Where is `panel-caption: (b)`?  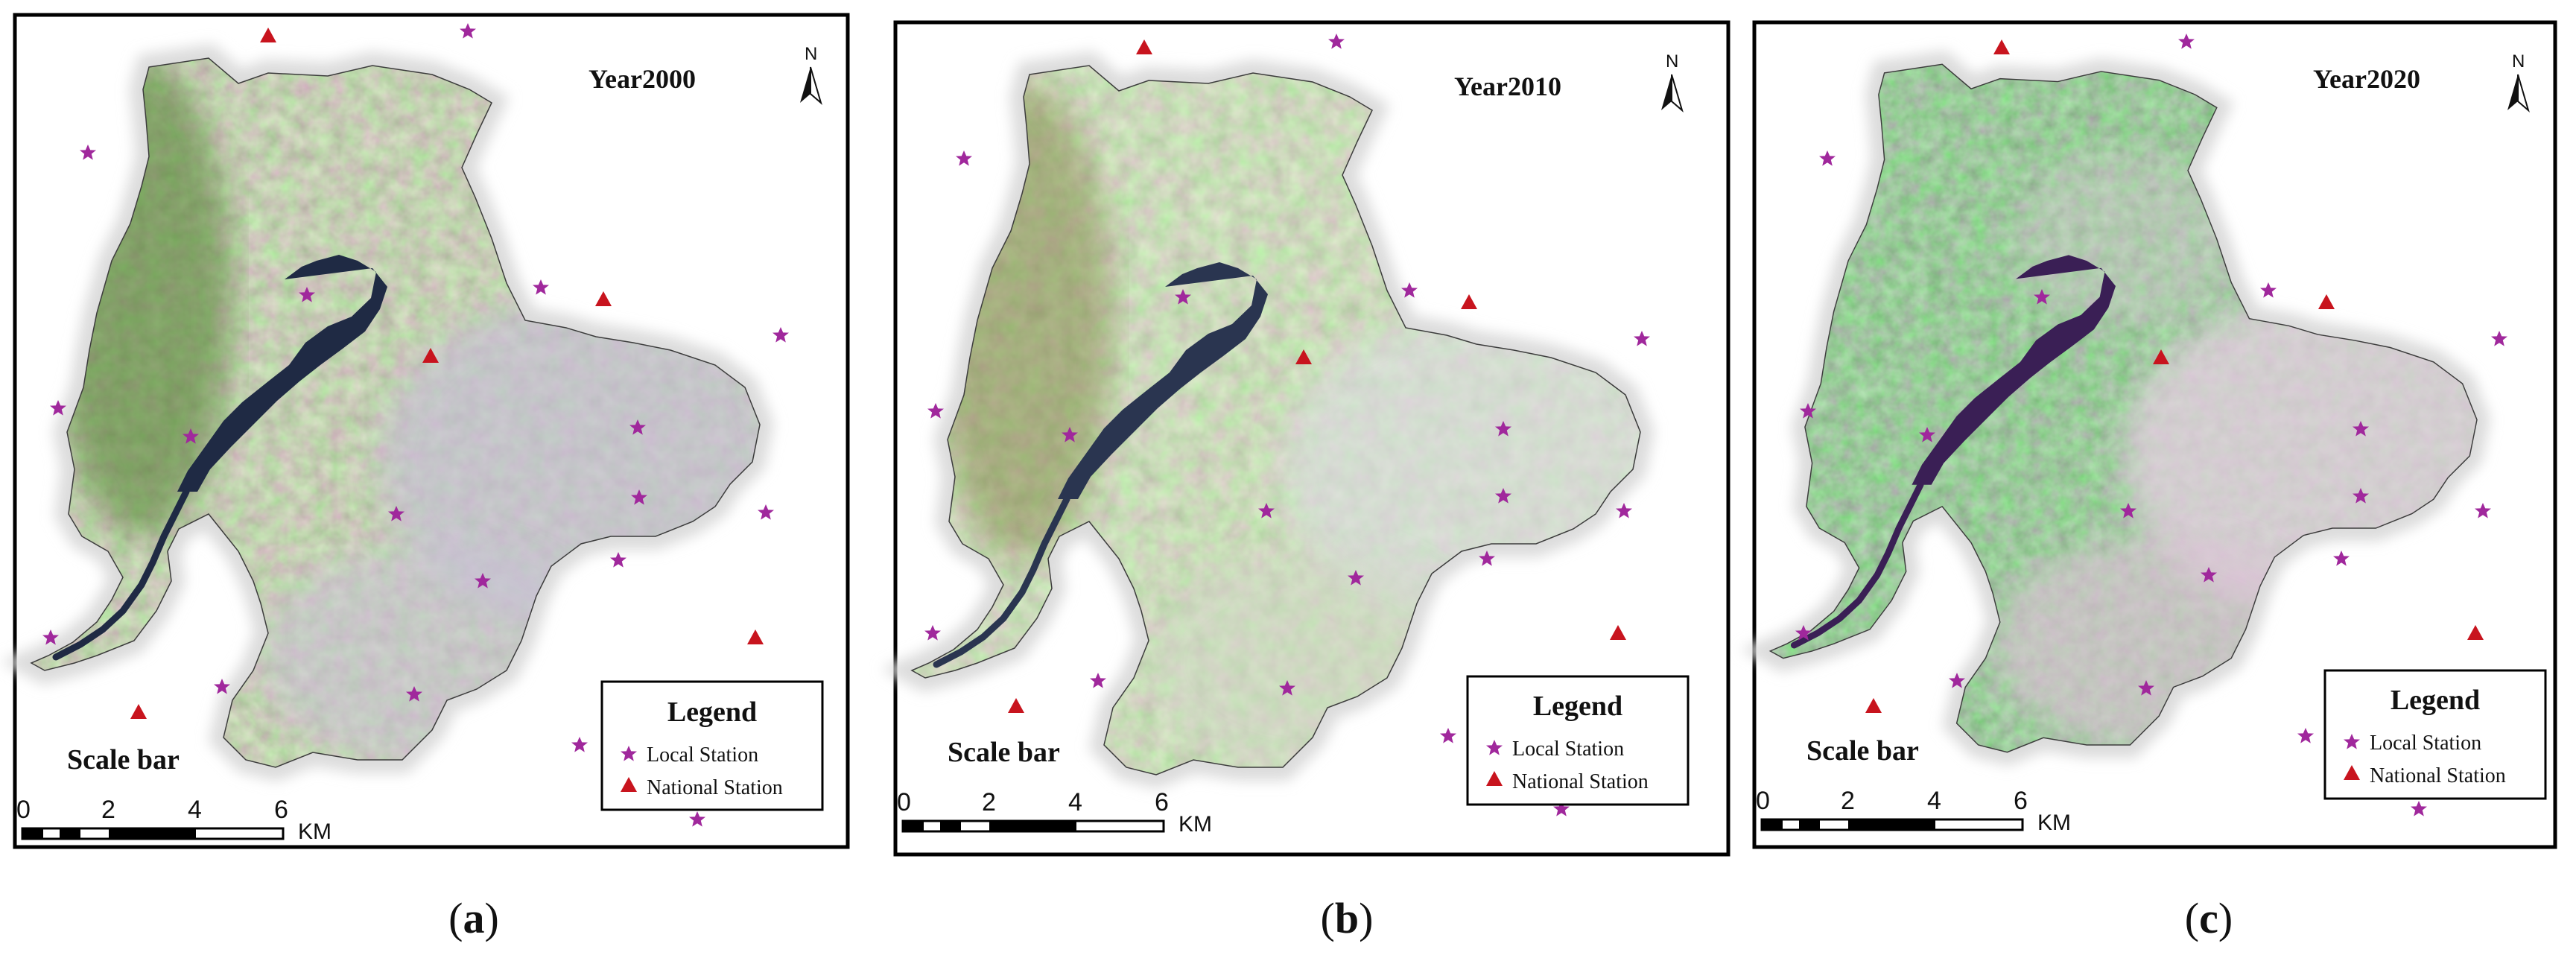
panel-caption: (b) is located at coordinates (1348, 918).